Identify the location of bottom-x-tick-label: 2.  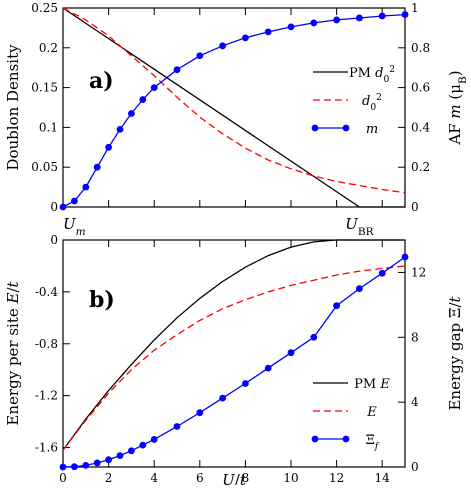
(109, 478).